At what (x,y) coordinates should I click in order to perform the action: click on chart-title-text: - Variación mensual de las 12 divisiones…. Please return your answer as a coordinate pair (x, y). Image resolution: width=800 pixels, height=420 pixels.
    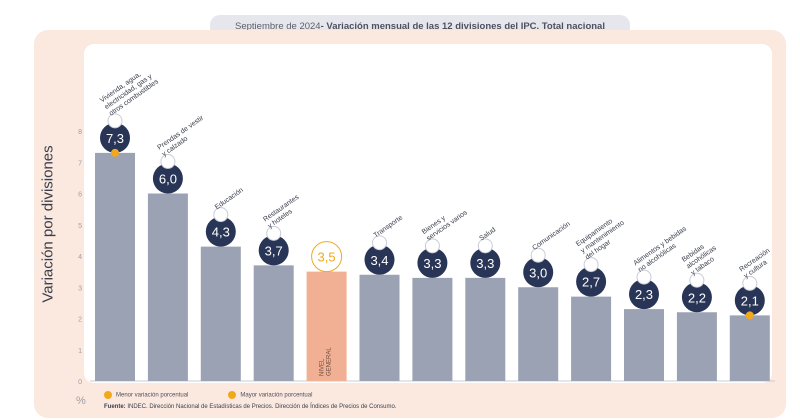
    Looking at the image, I should click on (462, 26).